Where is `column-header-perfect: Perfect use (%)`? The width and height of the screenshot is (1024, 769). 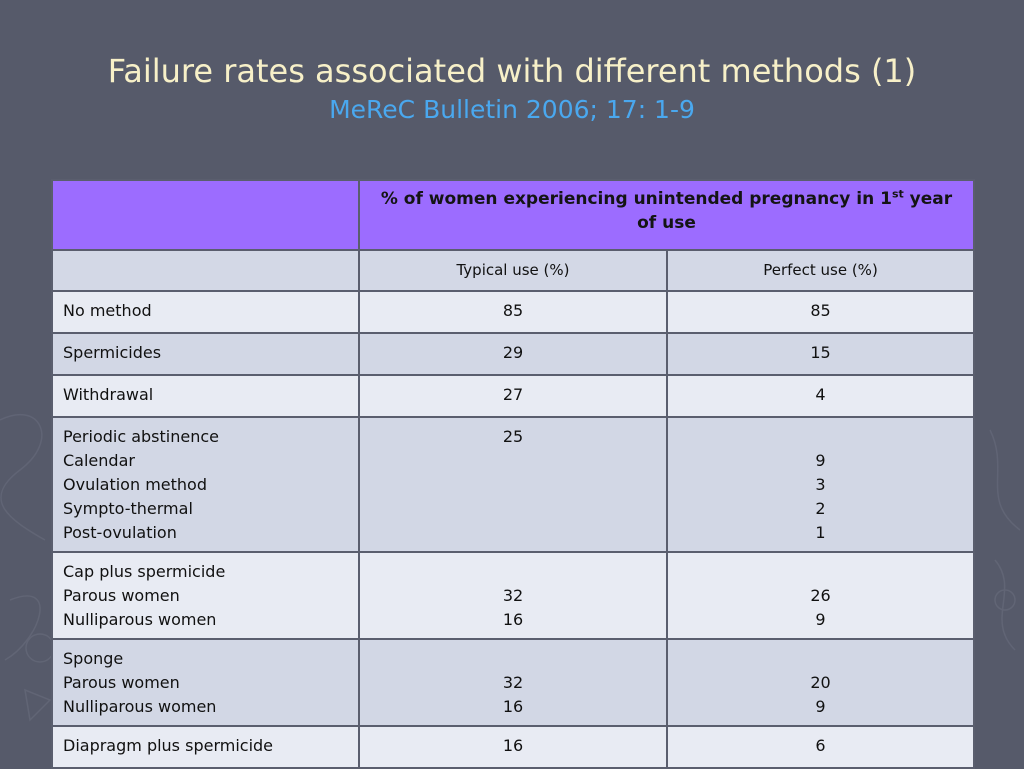 column-header-perfect: Perfect use (%) is located at coordinates (820, 270).